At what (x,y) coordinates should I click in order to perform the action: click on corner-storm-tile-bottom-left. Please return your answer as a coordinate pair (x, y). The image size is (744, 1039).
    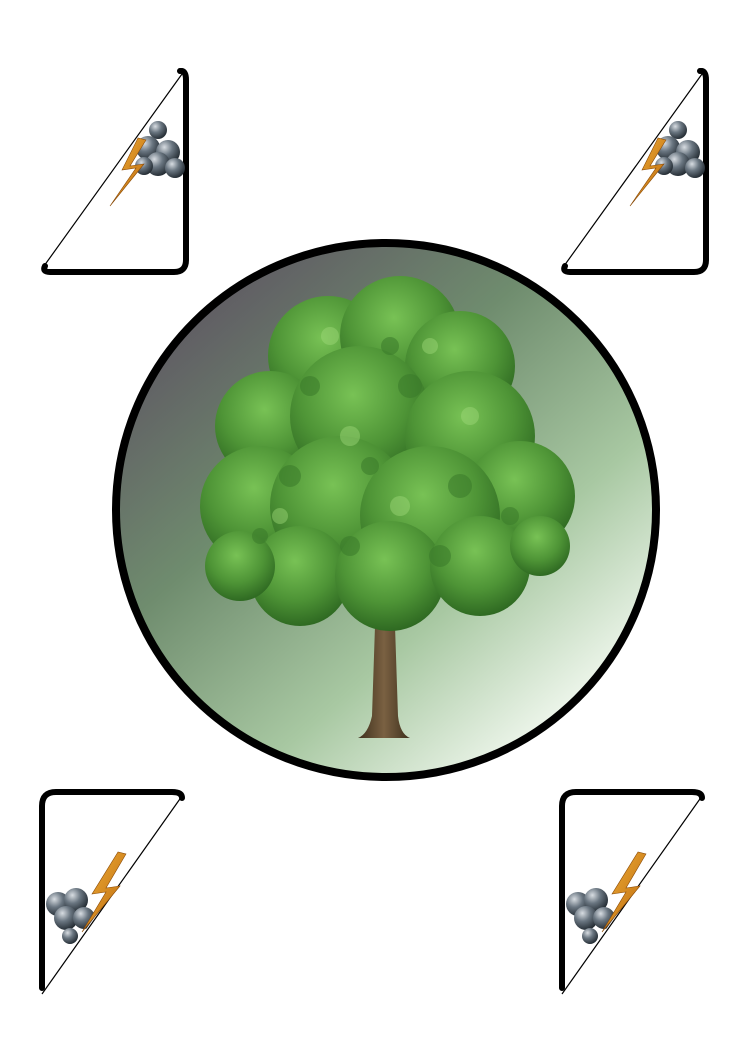
    Looking at the image, I should click on (111, 893).